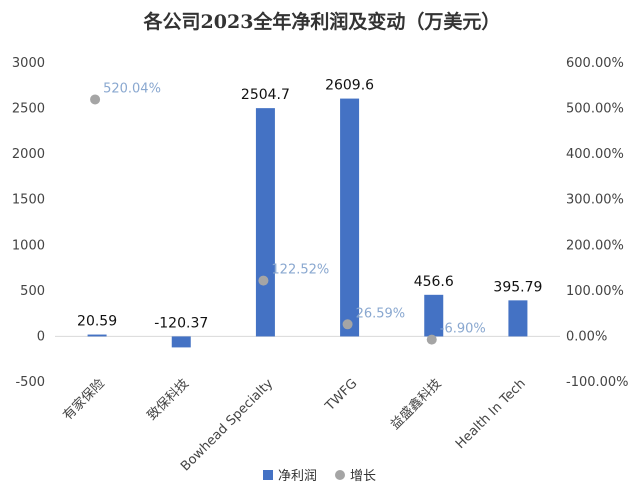 Image resolution: width=644 pixels, height=497 pixels. I want to click on right-tick-label: 0.00%, so click(586, 336).